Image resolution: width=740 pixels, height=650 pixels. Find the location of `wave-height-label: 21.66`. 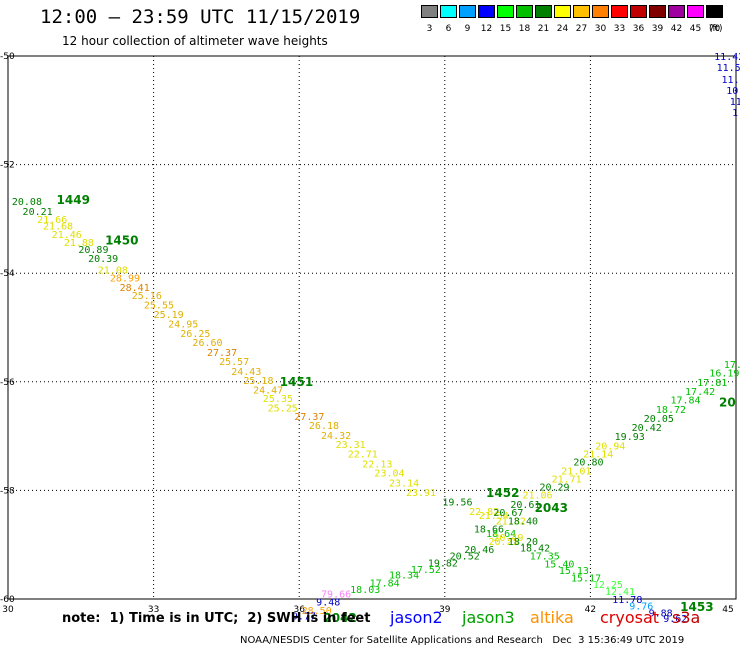

wave-height-label: 21.66 is located at coordinates (52, 220).